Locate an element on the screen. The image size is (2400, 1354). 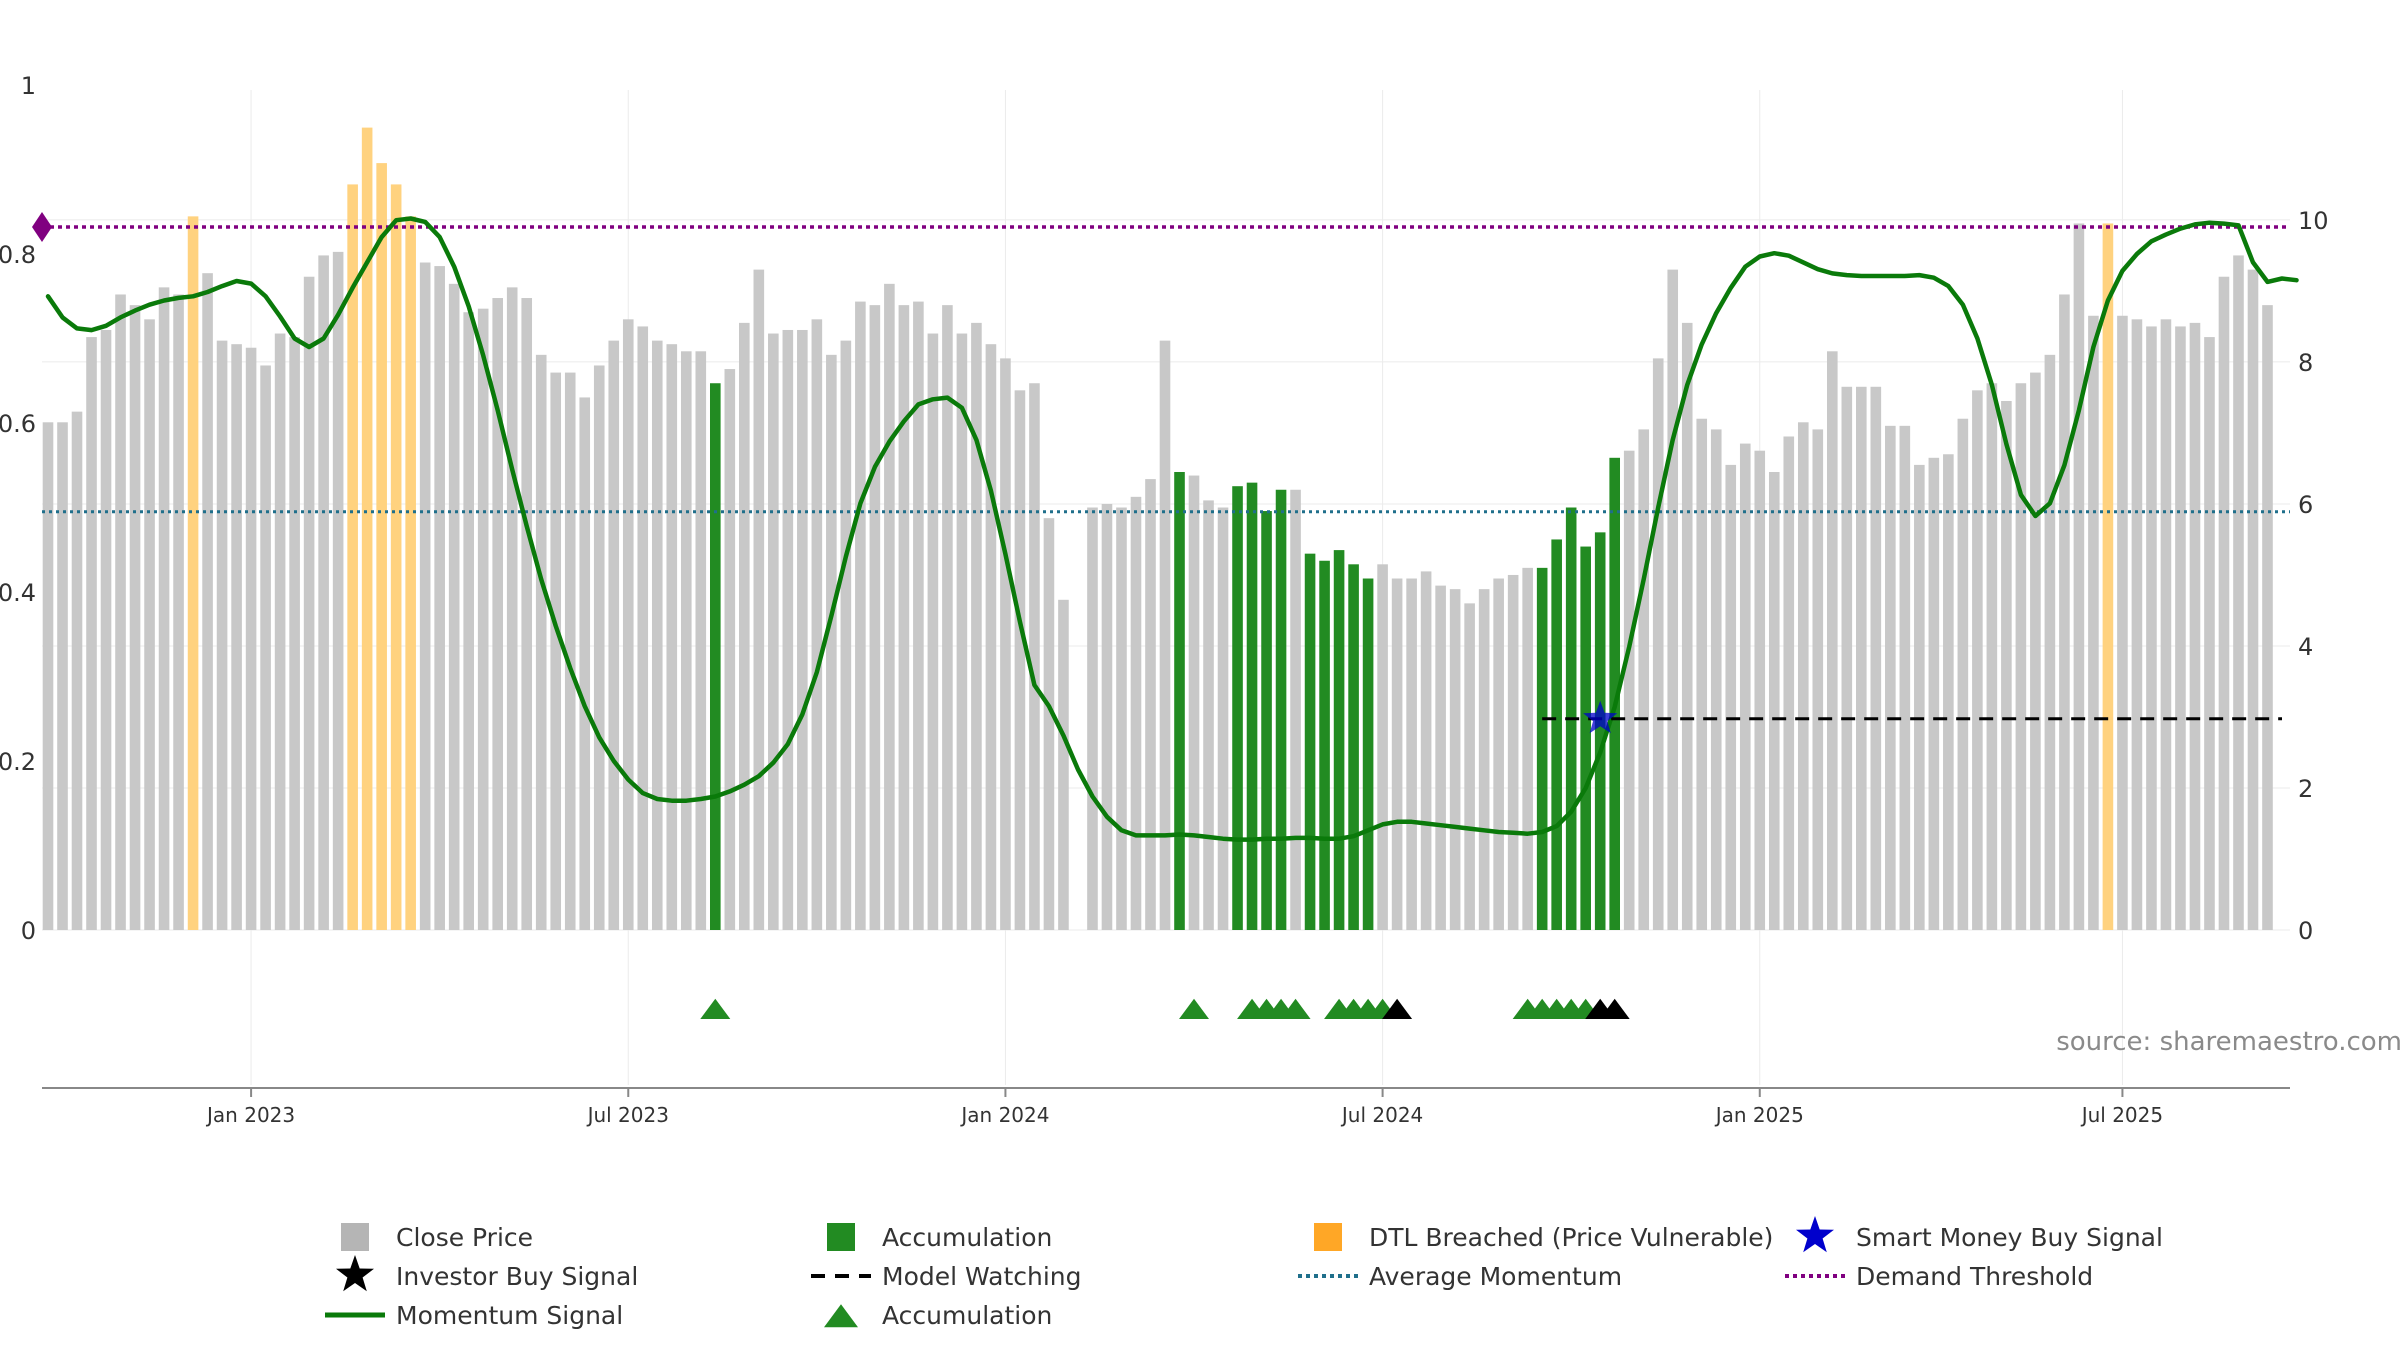
legend-smart-money-buy-signal-label: Smart Money Buy Signal is located at coordinates (2009, 1237).